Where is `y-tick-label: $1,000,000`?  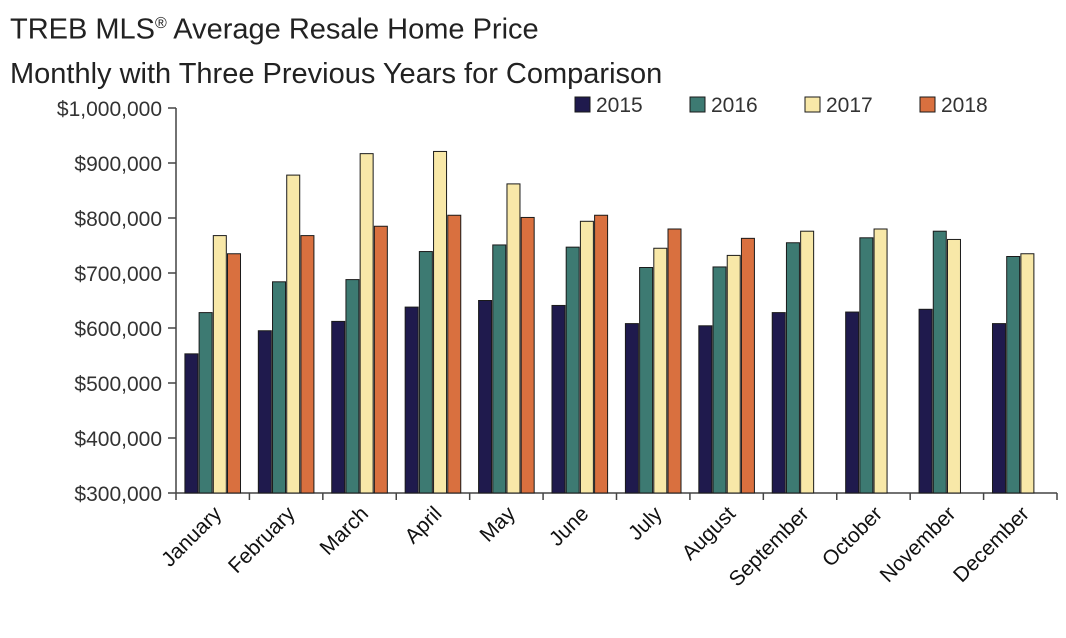 y-tick-label: $1,000,000 is located at coordinates (109, 109).